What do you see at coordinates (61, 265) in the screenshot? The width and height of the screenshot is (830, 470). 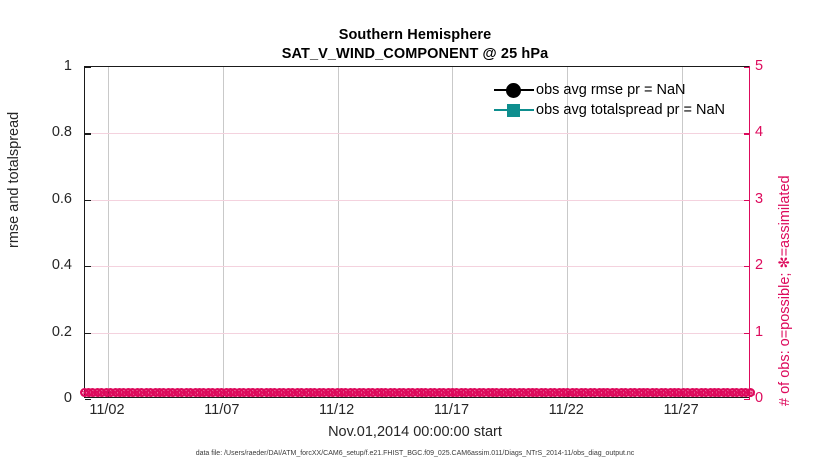 I see `y-axis-tick-label-left: 0.4` at bounding box center [61, 265].